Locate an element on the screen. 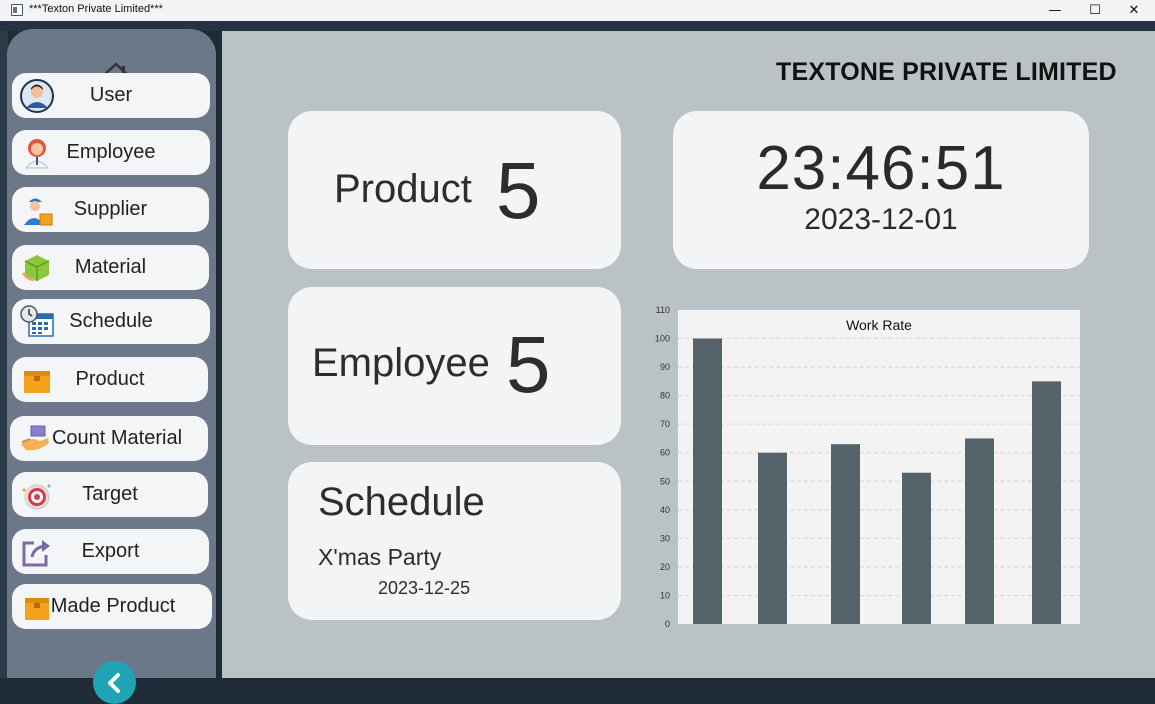 This screenshot has height=704, width=1155. sidebar-item-label: Supplier is located at coordinates (110, 209).